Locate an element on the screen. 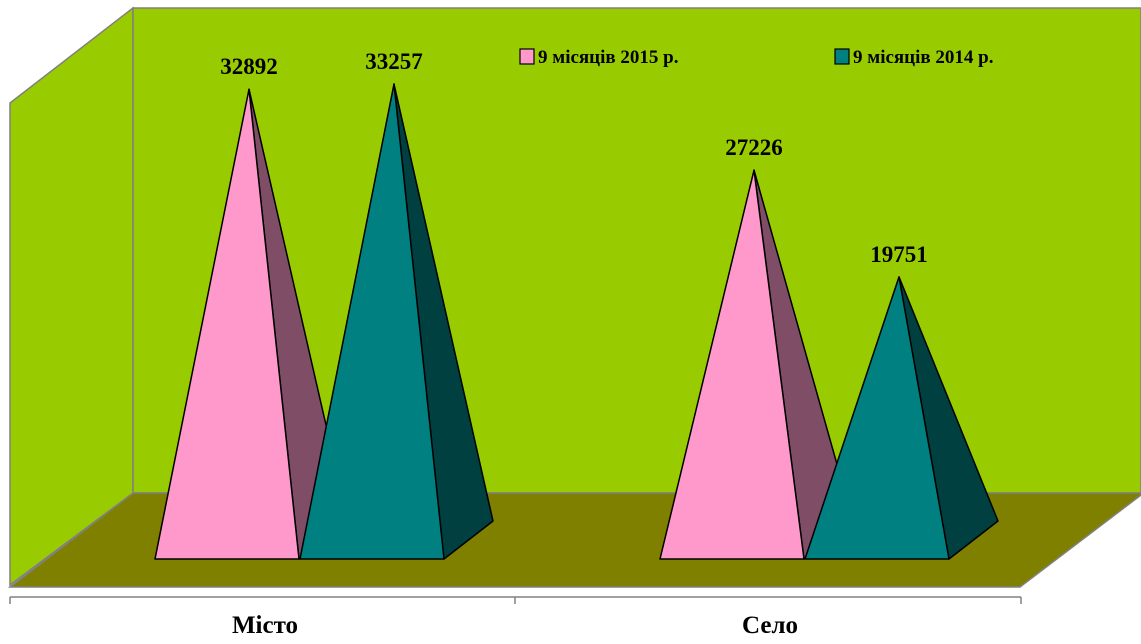 This screenshot has width=1141, height=644. left-wall is located at coordinates (71, 296).